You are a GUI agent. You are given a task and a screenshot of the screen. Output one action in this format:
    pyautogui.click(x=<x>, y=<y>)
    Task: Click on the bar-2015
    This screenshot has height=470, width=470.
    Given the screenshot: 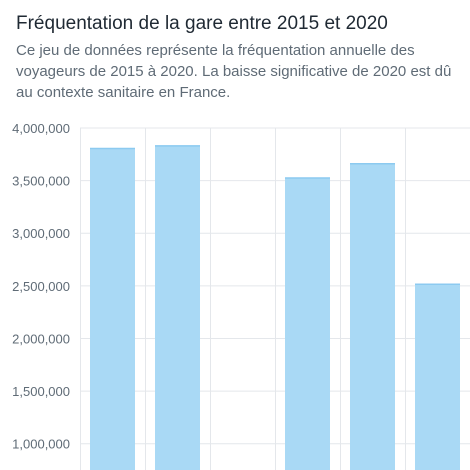 What is the action you would take?
    pyautogui.click(x=112, y=308)
    